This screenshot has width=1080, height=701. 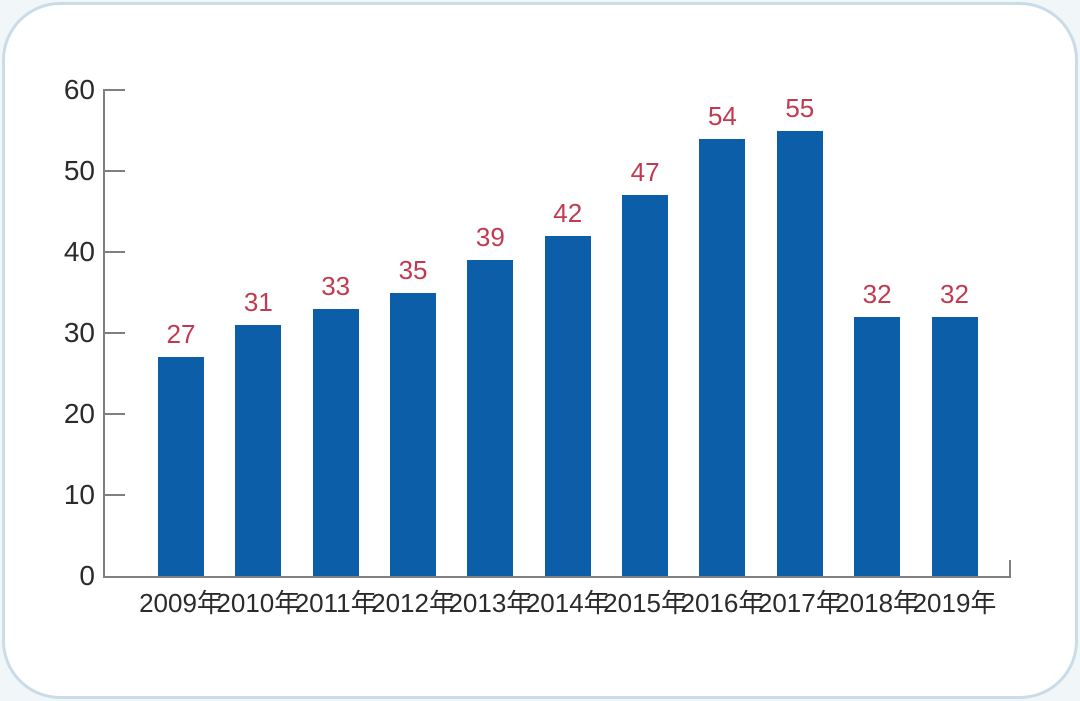 What do you see at coordinates (336, 285) in the screenshot?
I see `bar-value-label: 33` at bounding box center [336, 285].